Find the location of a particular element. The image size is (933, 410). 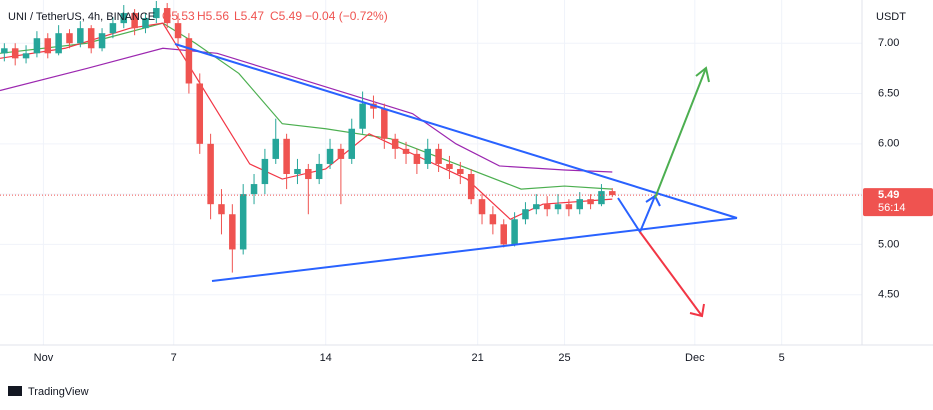

ohlc-label: H5.56 is located at coordinates (213, 16).